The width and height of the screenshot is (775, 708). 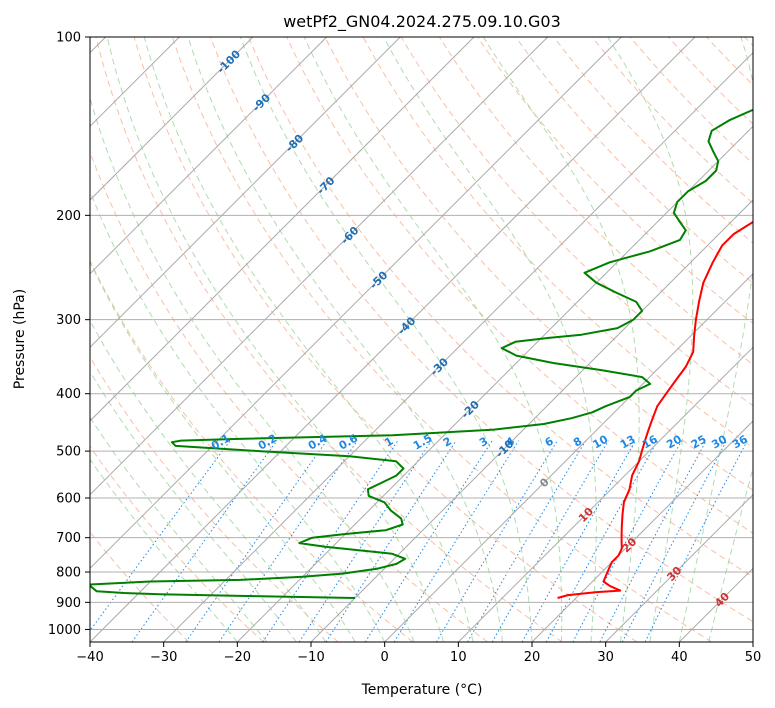 What do you see at coordinates (532, 657) in the screenshot?
I see `x-tick-label: 20` at bounding box center [532, 657].